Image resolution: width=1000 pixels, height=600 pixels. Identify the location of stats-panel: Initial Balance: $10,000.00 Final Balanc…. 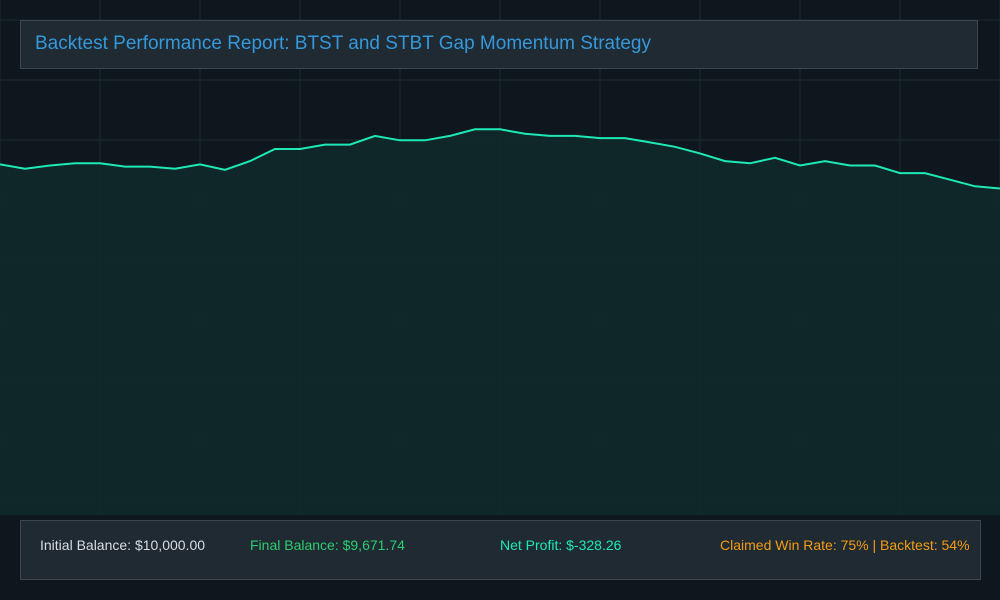
(500, 550).